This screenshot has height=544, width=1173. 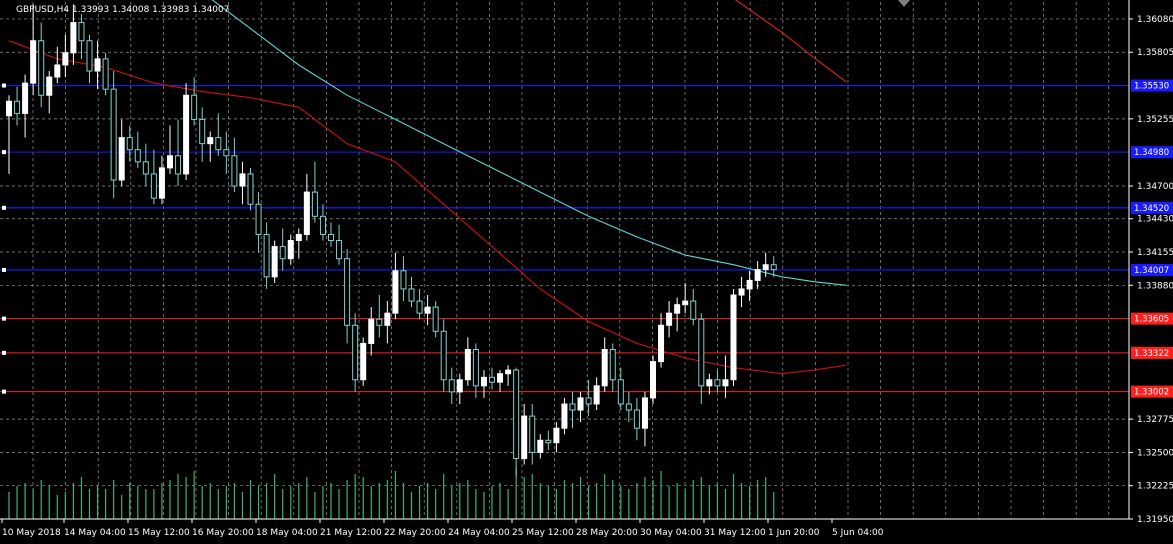 What do you see at coordinates (671, 533) in the screenshot?
I see `x-tick-label: 30 May 04:00` at bounding box center [671, 533].